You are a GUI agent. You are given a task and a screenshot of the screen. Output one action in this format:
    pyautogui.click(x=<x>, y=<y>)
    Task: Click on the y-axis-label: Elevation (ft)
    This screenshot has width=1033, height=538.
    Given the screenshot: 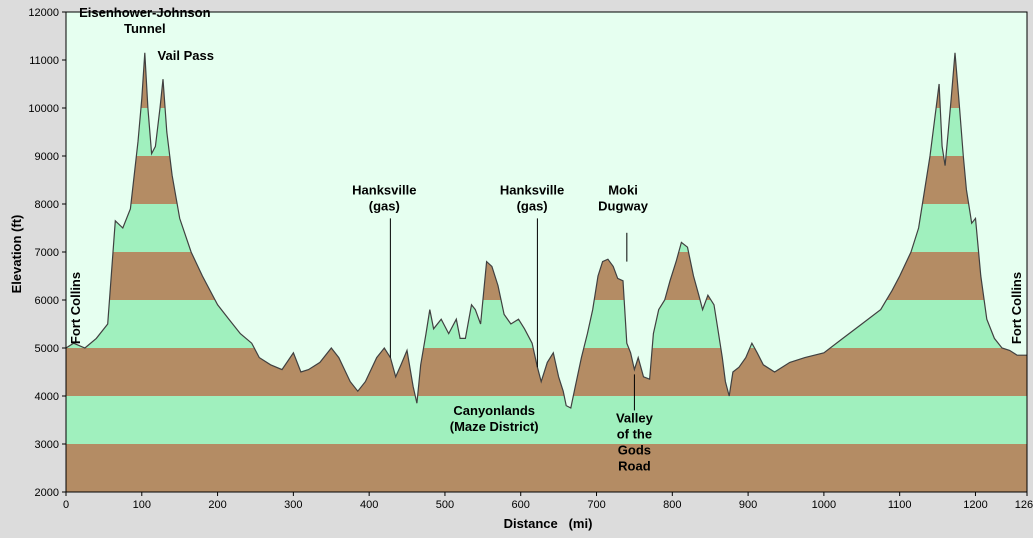 What is the action you would take?
    pyautogui.click(x=16, y=254)
    